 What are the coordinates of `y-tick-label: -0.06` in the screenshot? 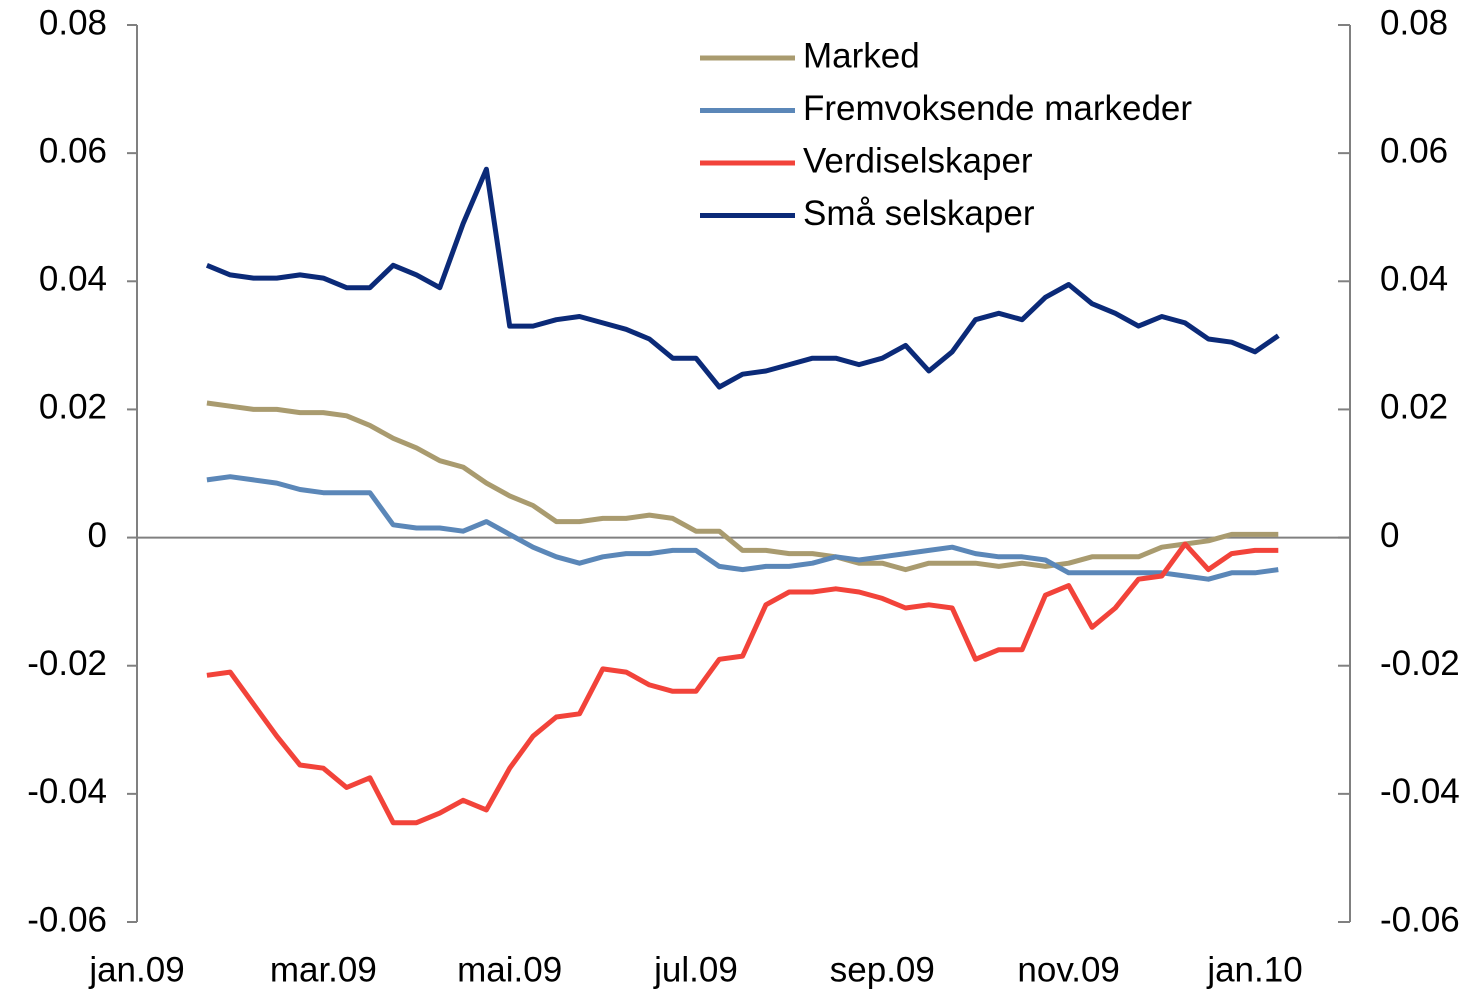 It's located at (67, 919).